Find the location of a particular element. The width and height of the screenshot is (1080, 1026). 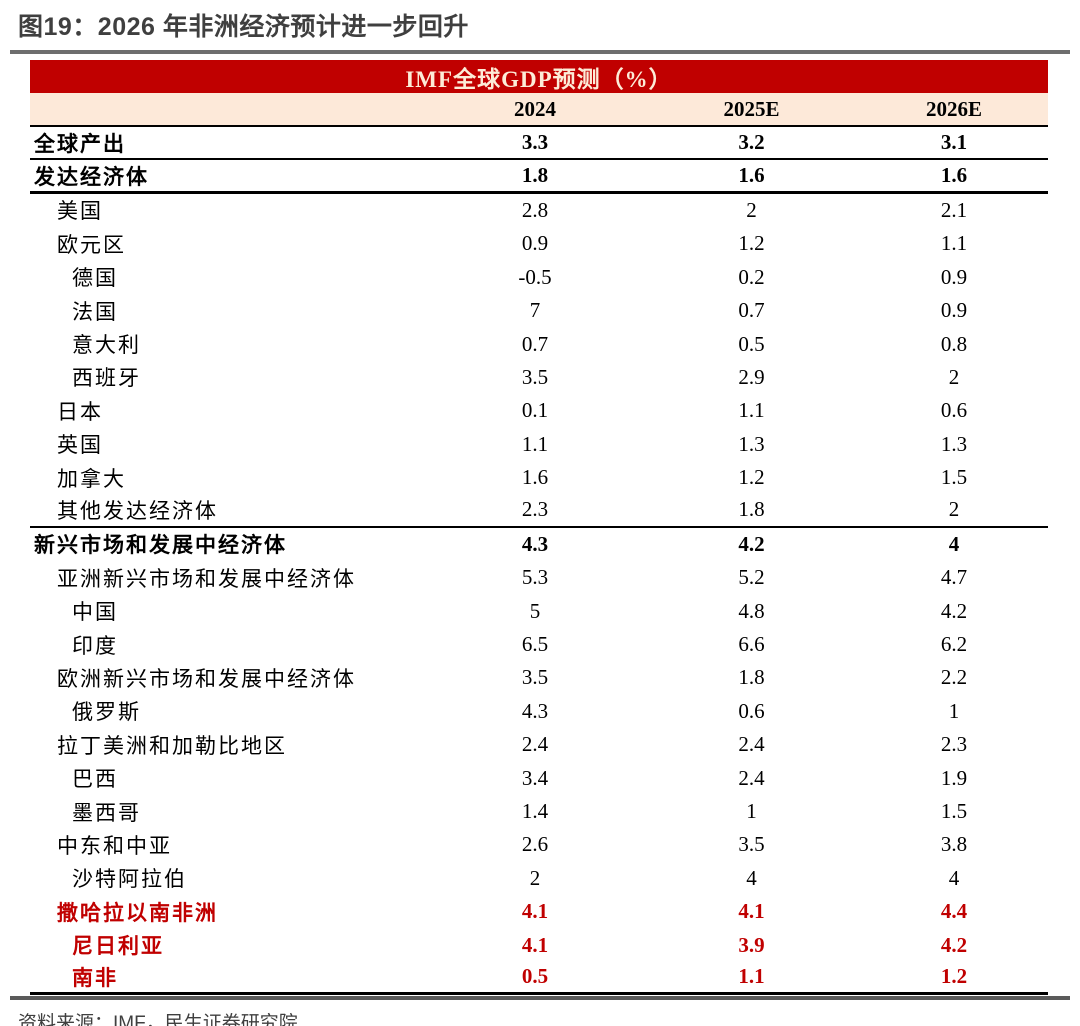

row-value: 0.1 is located at coordinates (535, 410).